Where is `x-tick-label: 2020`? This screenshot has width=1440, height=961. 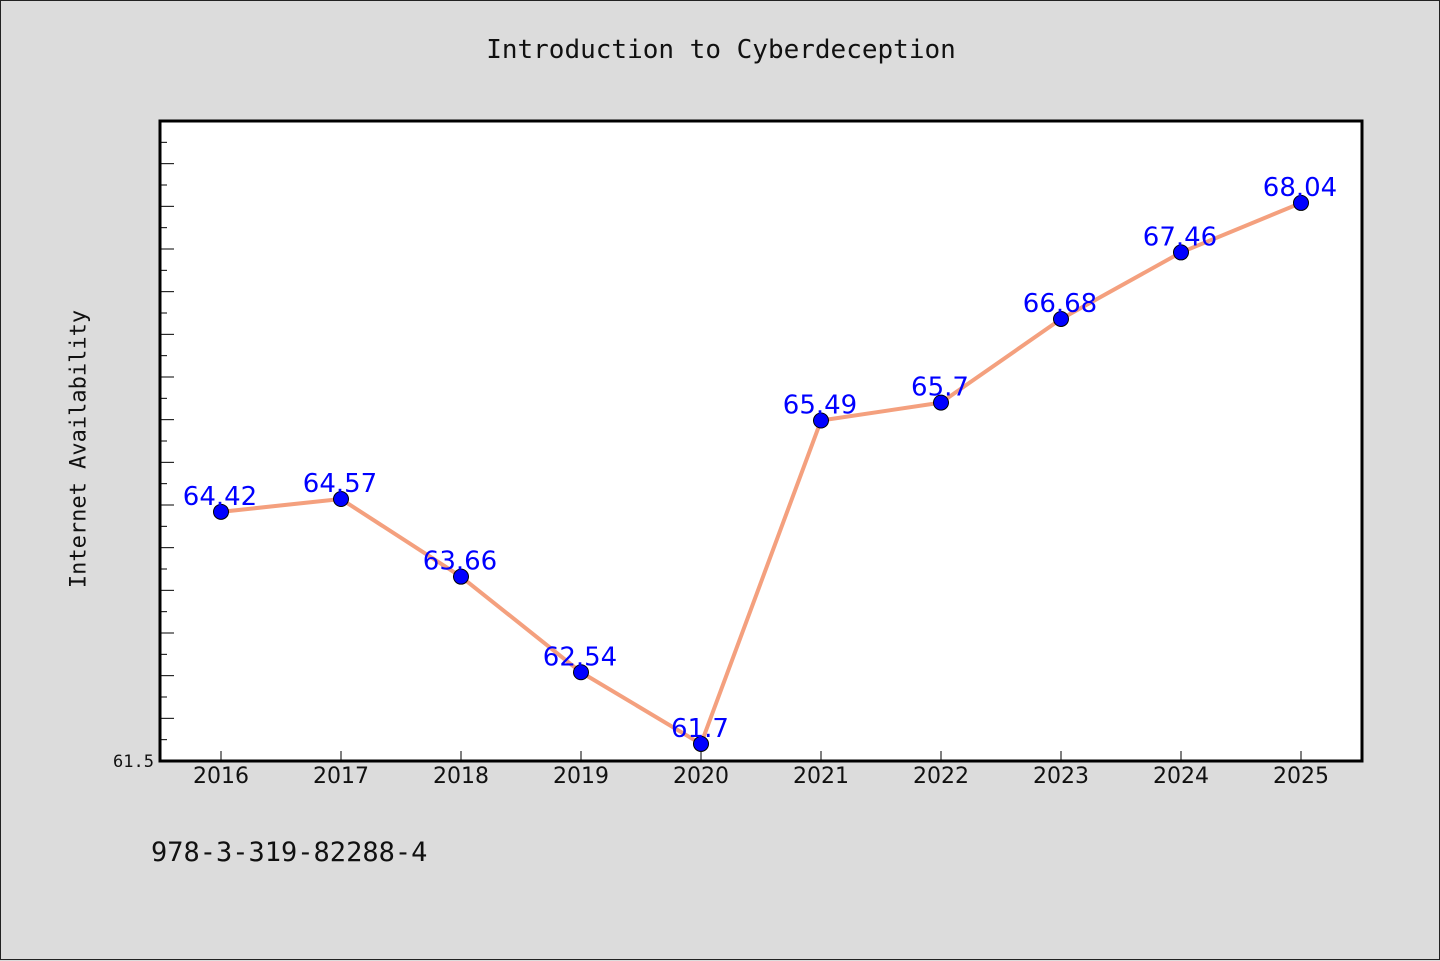 x-tick-label: 2020 is located at coordinates (701, 776).